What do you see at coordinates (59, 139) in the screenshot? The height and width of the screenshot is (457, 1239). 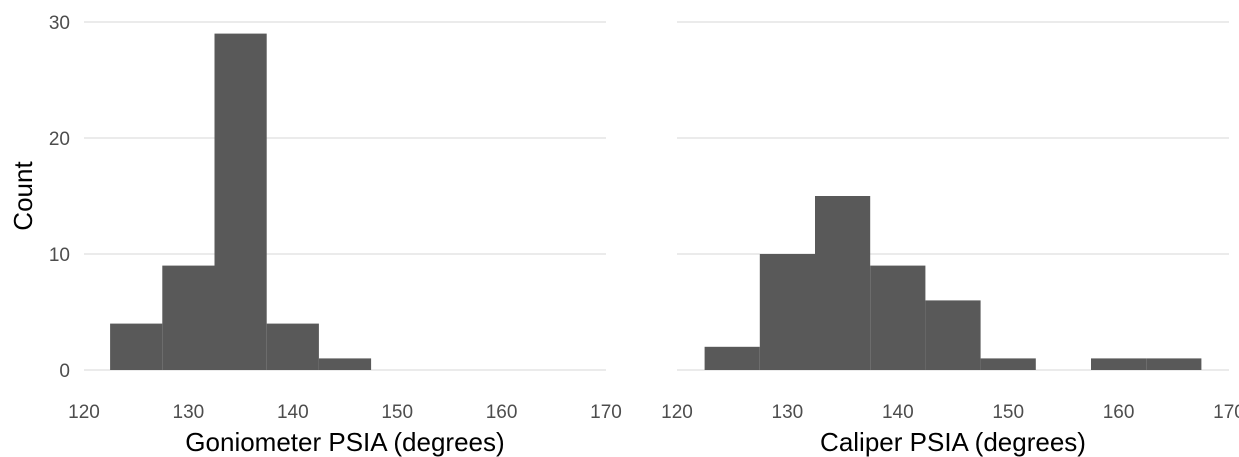 I see `y-tick-label: 20` at bounding box center [59, 139].